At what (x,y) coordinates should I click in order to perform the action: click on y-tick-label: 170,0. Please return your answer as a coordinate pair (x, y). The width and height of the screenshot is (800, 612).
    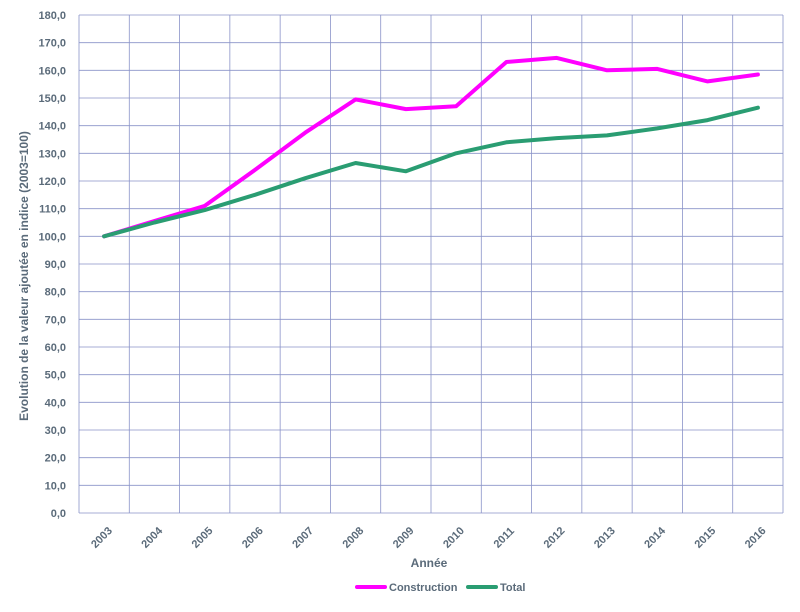
    Looking at the image, I should click on (52, 44).